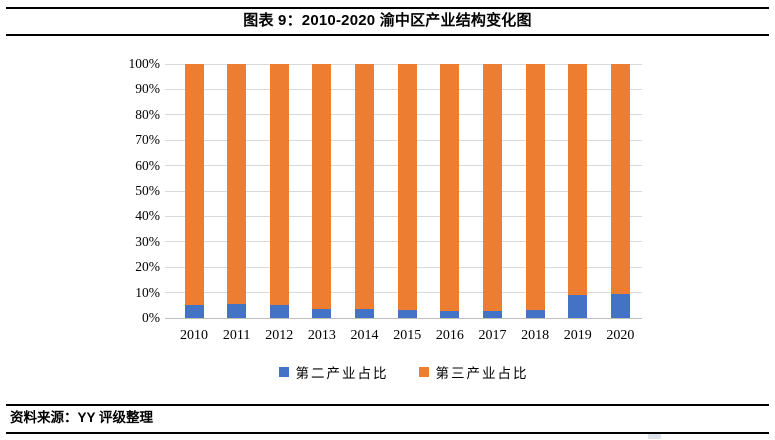  What do you see at coordinates (387, 405) in the screenshot?
I see `footer-divider` at bounding box center [387, 405].